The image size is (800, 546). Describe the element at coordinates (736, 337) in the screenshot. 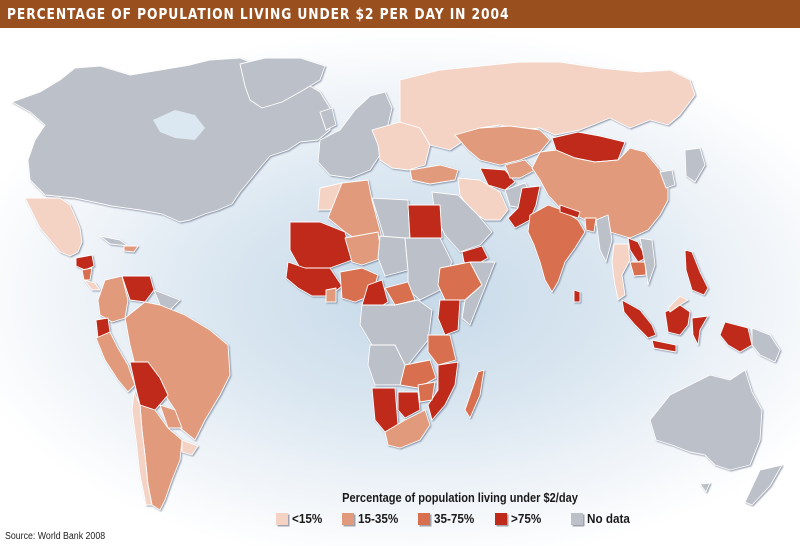

I see `region-papua-indonesia` at that location.